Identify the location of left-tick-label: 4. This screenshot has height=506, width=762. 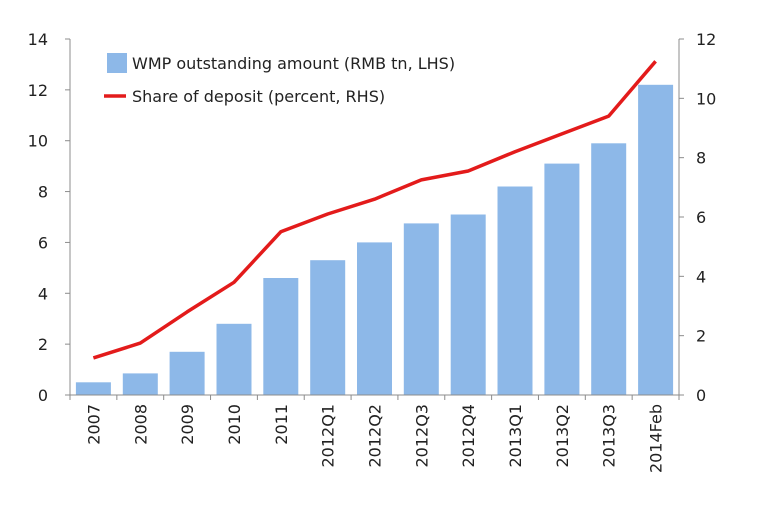
(43, 293).